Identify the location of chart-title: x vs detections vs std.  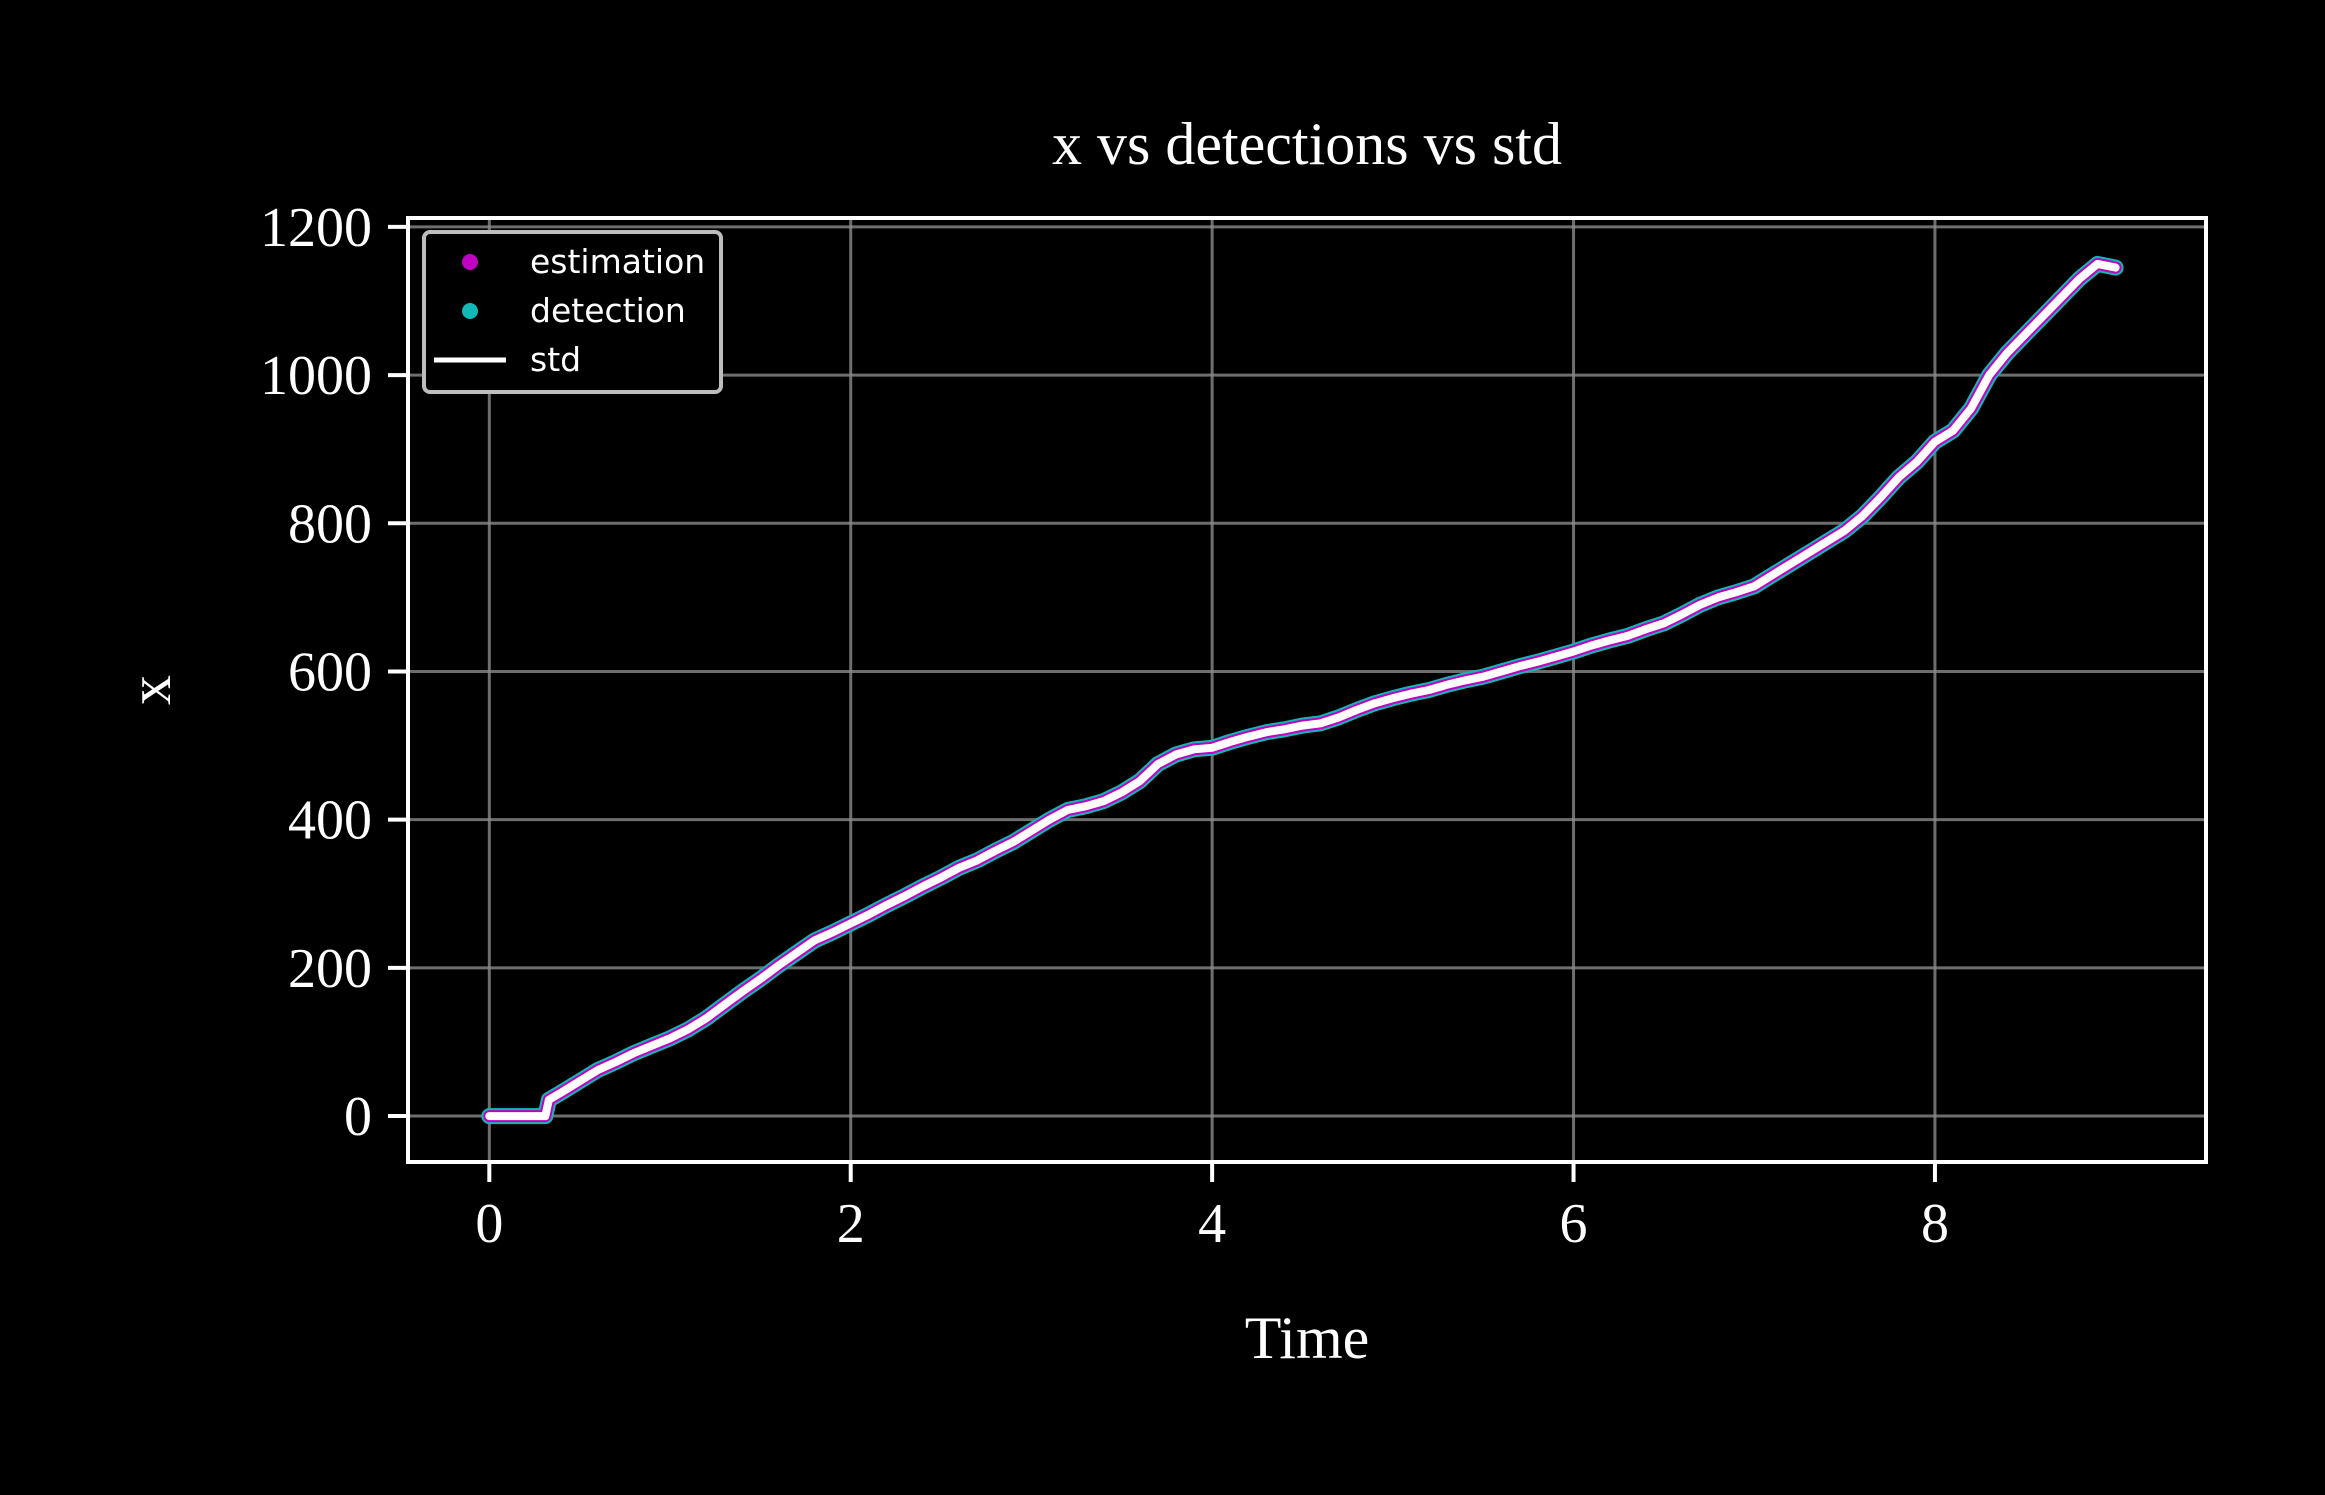
(1307, 144).